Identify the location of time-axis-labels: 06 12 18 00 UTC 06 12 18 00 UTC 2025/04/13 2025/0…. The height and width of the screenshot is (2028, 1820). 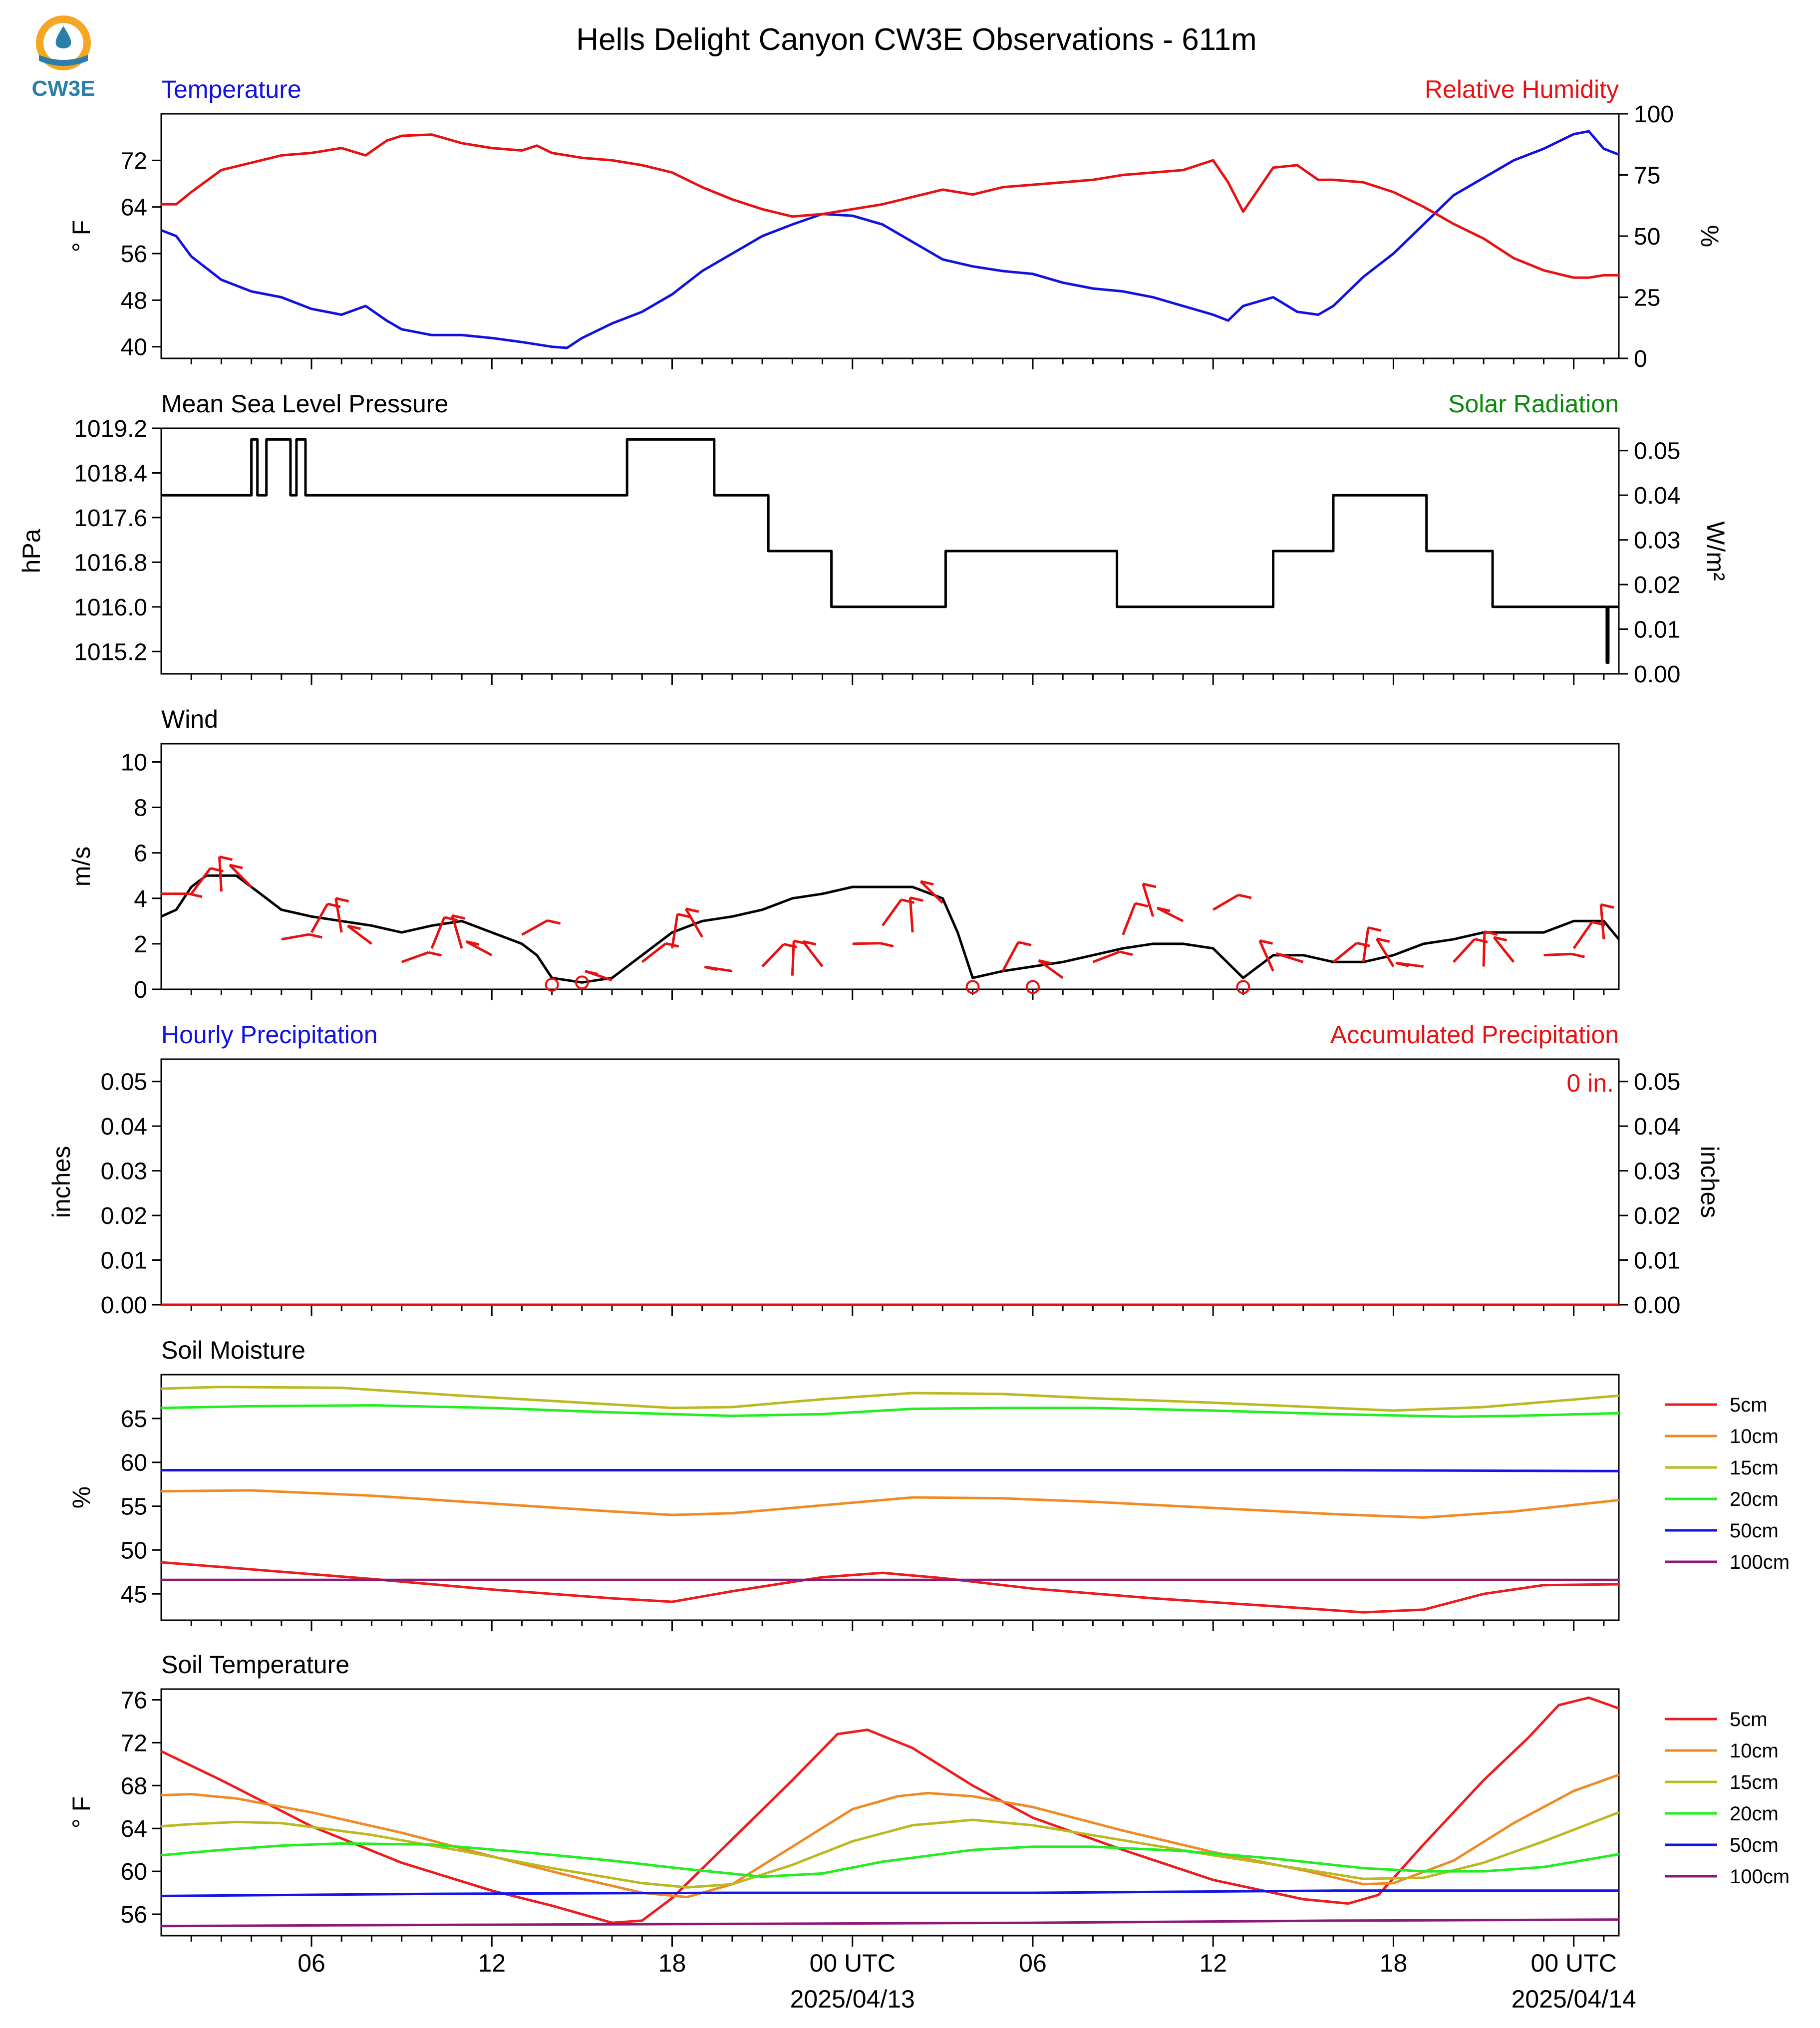
(967, 1981).